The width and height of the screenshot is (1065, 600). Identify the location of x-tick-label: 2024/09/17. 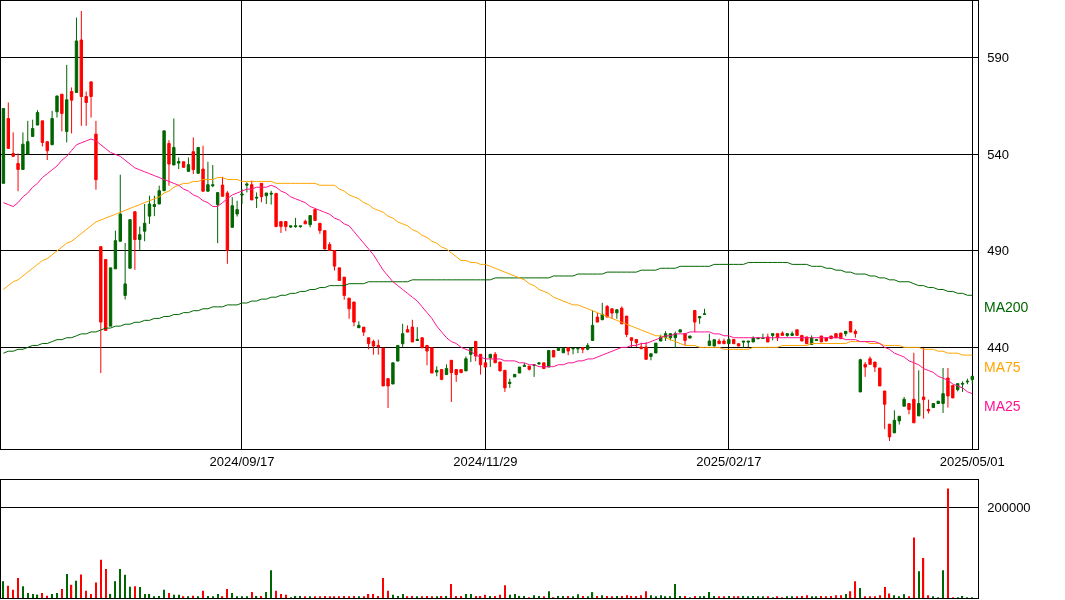
(242, 461).